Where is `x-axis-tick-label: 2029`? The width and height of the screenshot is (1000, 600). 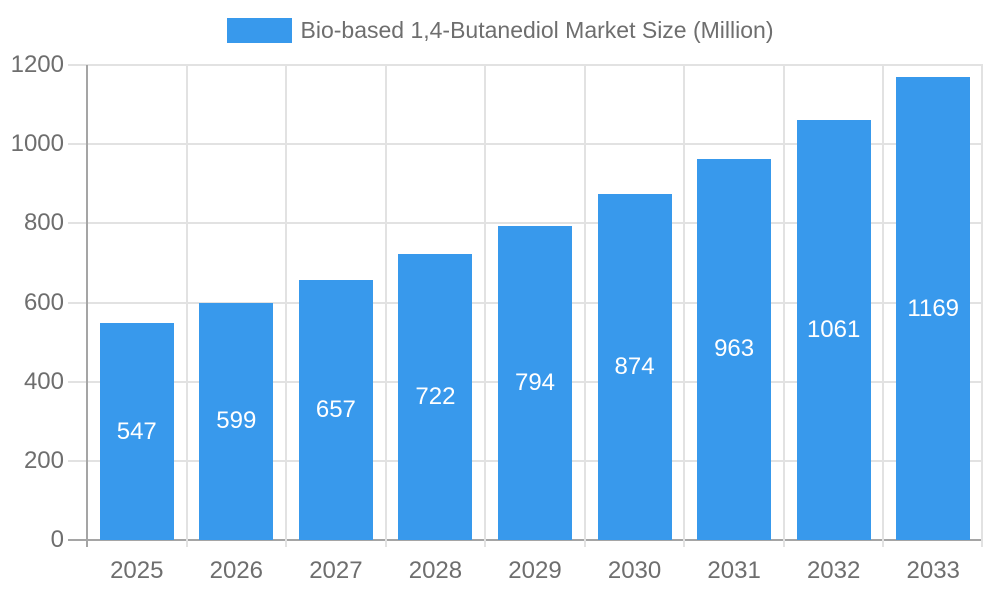
x-axis-tick-label: 2029 is located at coordinates (535, 570).